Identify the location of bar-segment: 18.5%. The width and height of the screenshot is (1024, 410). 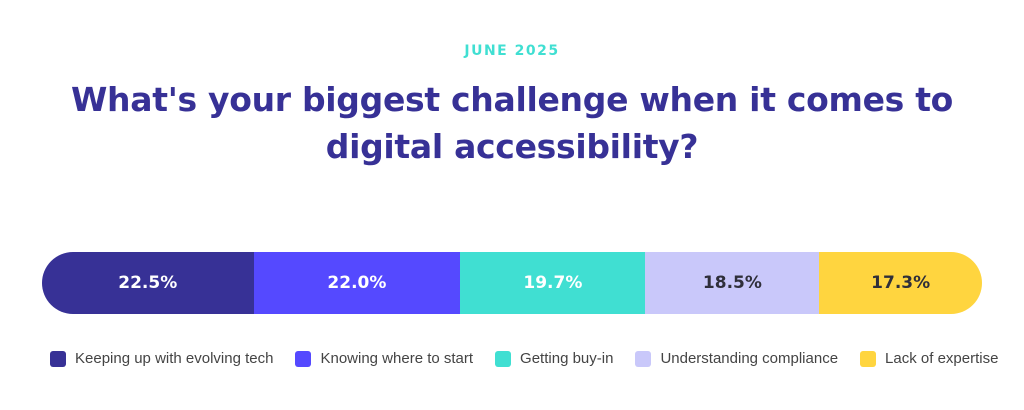
(732, 283).